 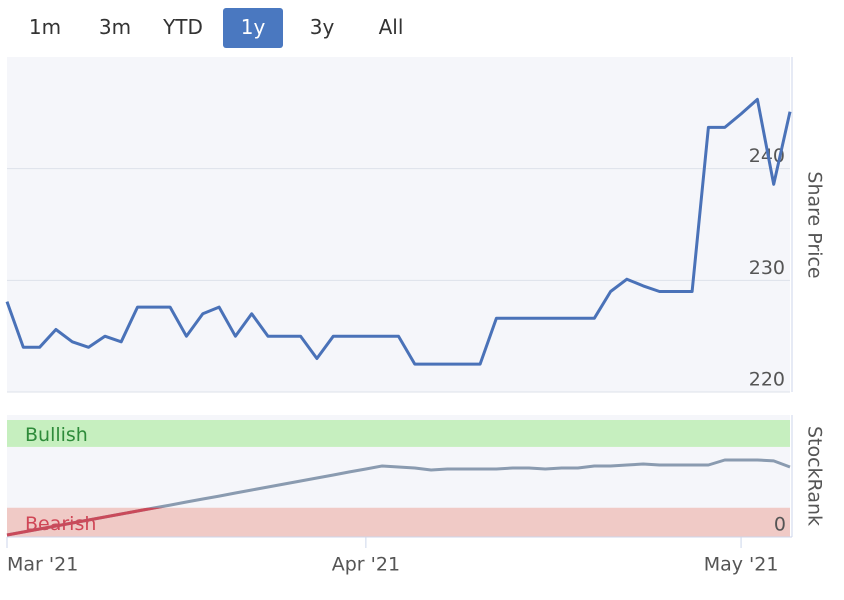 I want to click on line-low, so click(x=85, y=522).